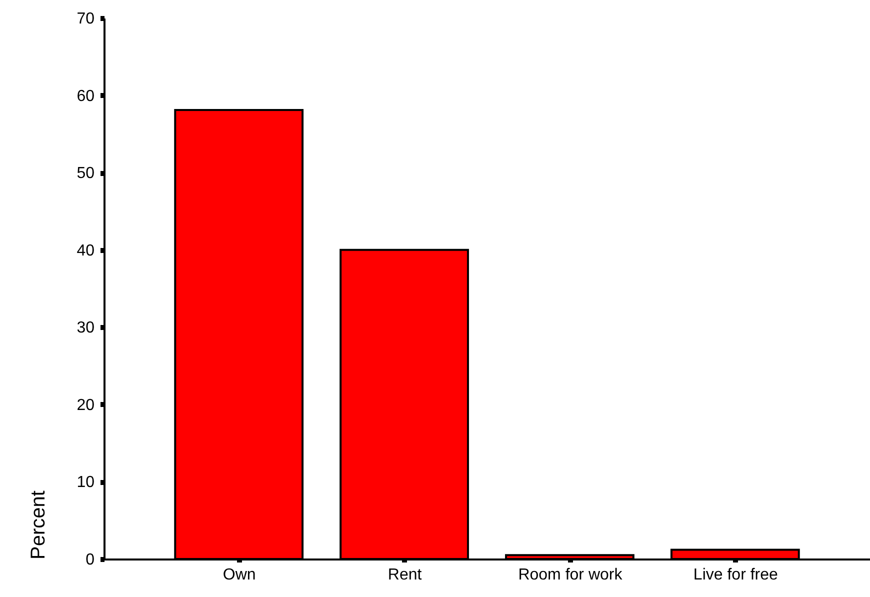 This screenshot has height=597, width=870. What do you see at coordinates (85, 328) in the screenshot?
I see `y-tick-label: 30` at bounding box center [85, 328].